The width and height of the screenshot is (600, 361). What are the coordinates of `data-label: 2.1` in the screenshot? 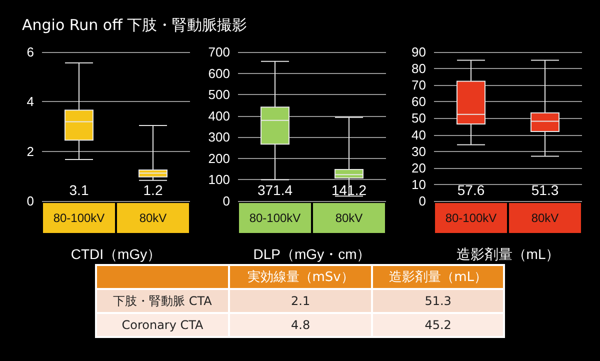 It's located at (300, 301).